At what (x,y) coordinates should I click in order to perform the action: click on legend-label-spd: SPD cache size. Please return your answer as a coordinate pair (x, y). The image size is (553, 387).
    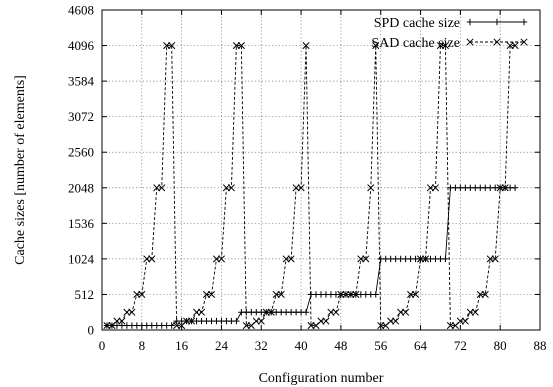
    Looking at the image, I should click on (417, 23).